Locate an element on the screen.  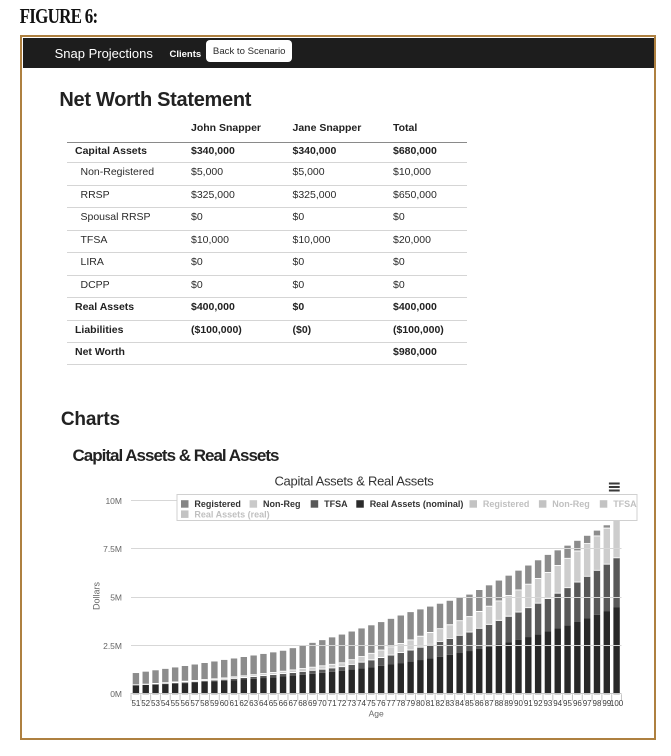
svg-text: 53 is located at coordinates (155, 703).